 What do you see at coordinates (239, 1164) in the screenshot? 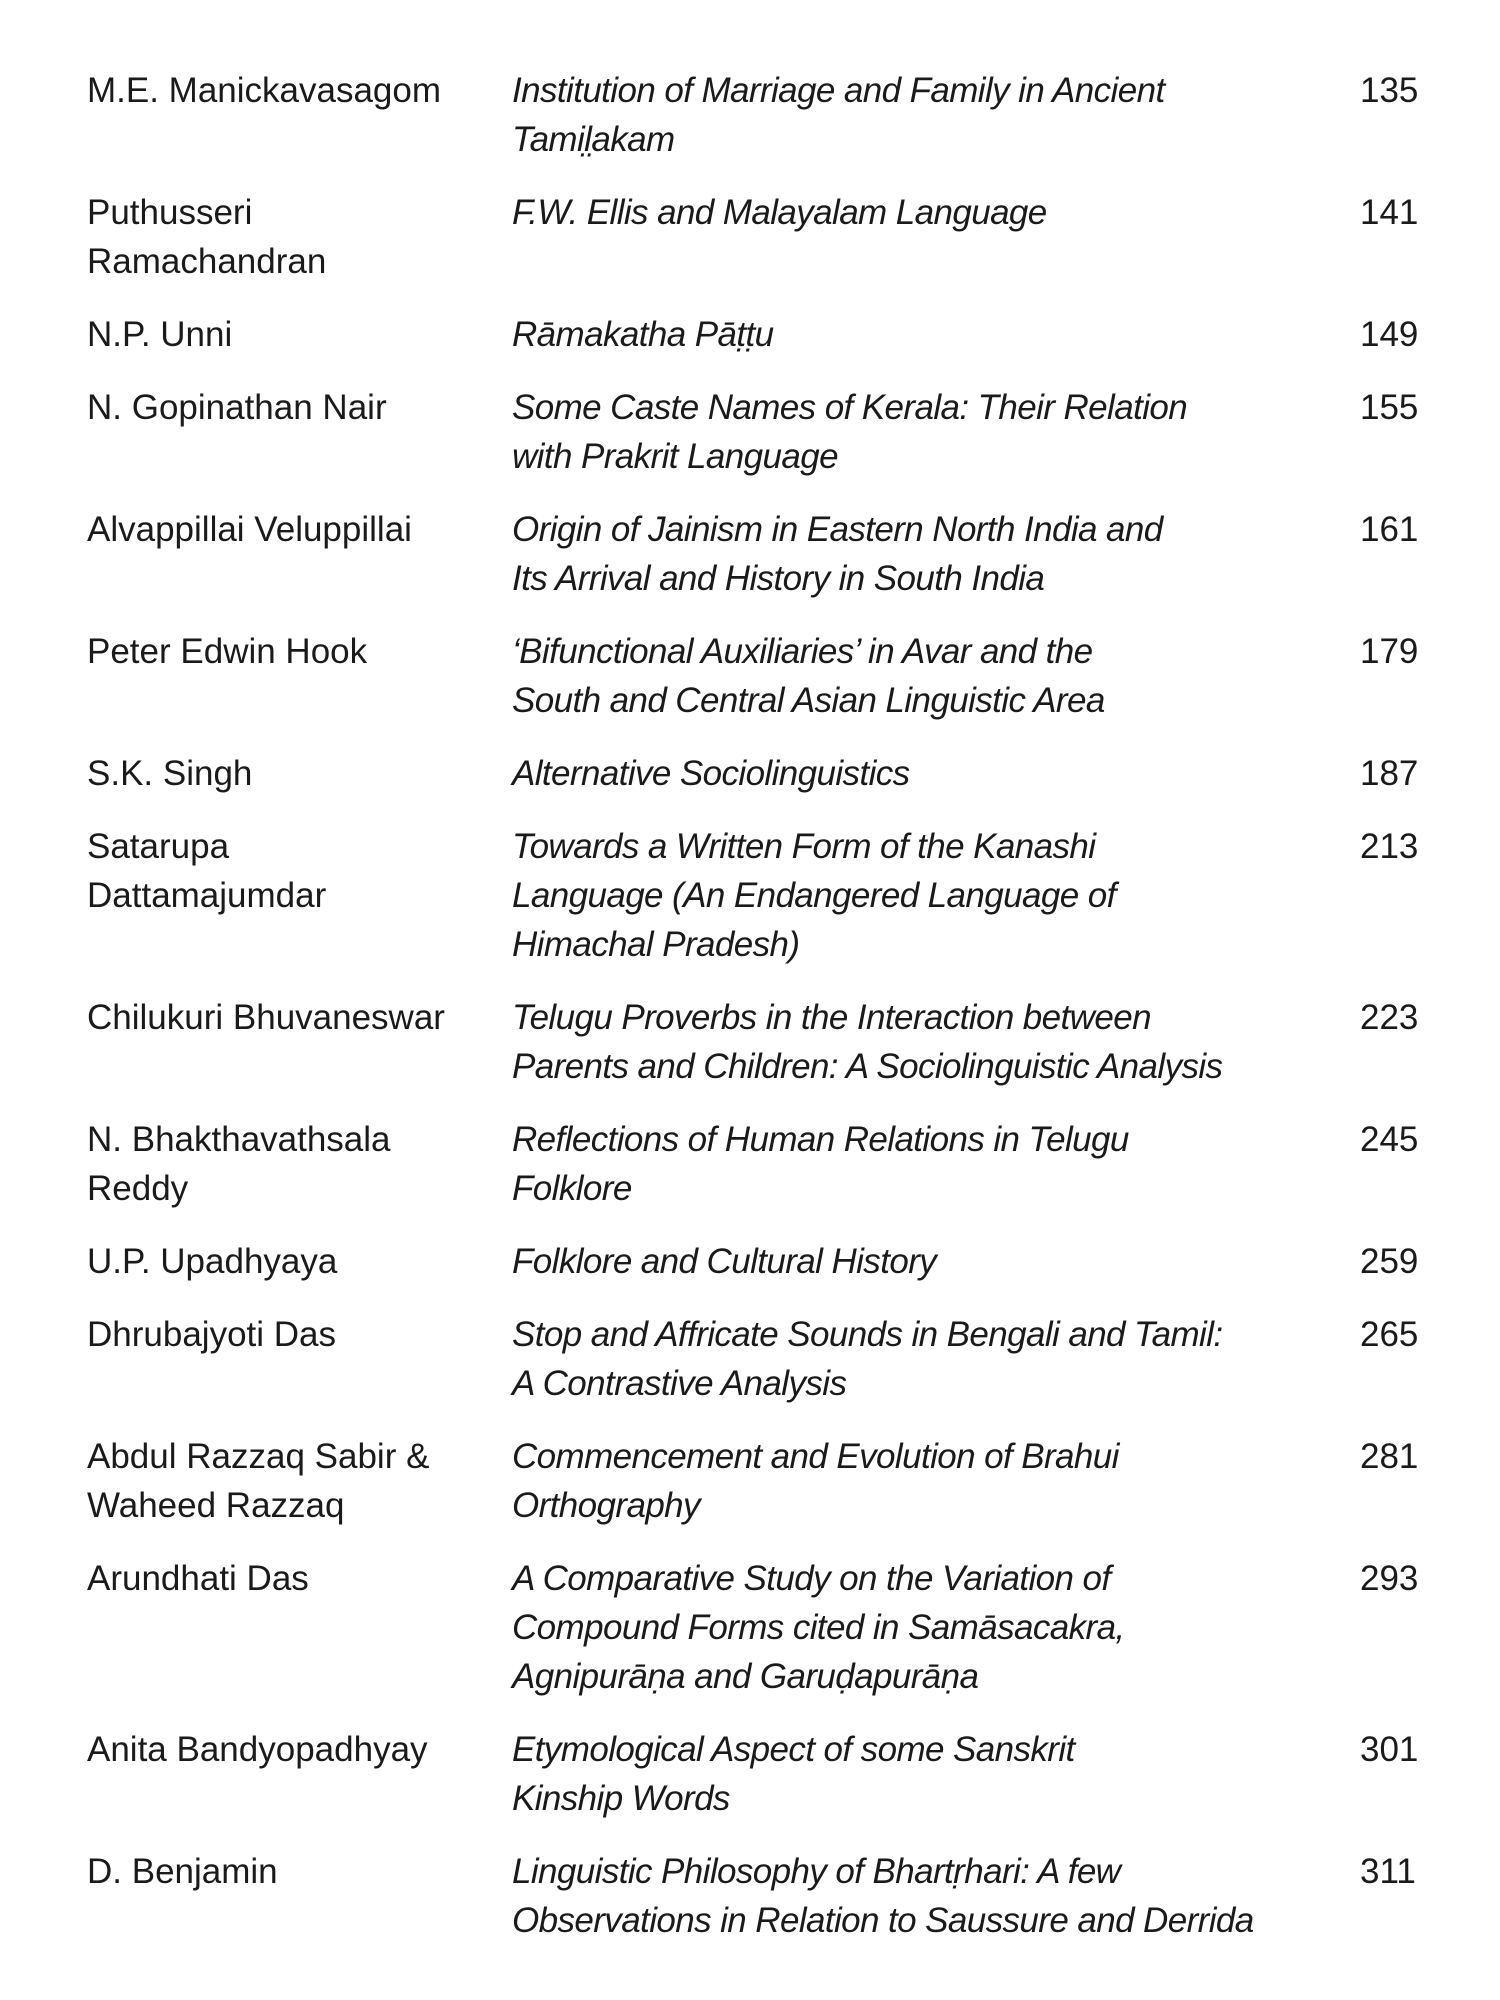
I see `author-name: N. Bhakthavathsala Reddy` at bounding box center [239, 1164].